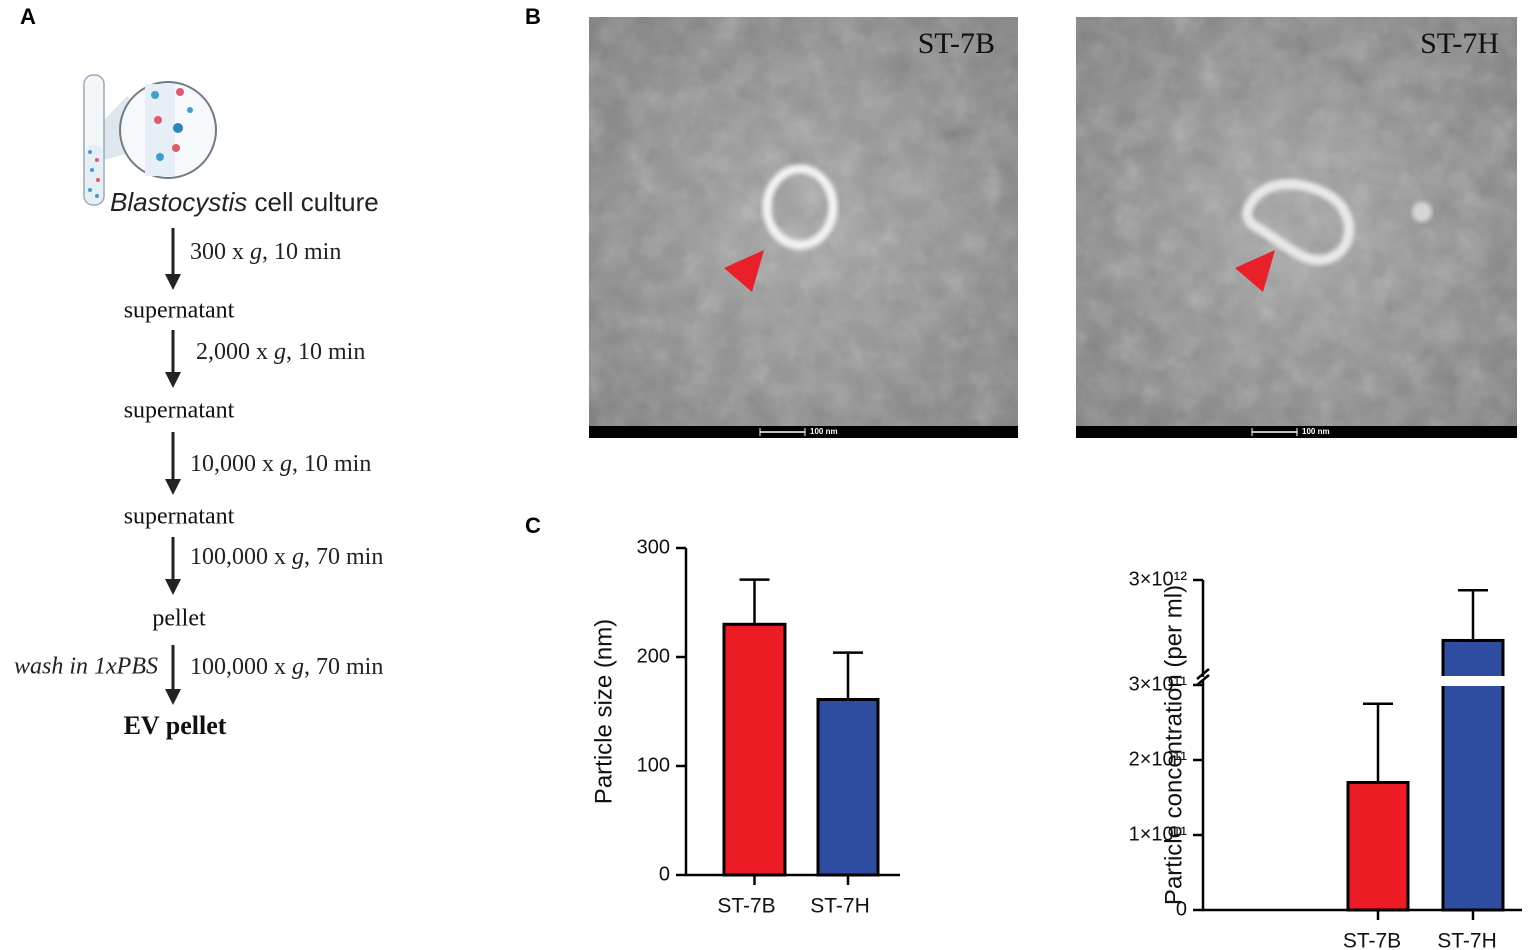 The width and height of the screenshot is (1535, 950). I want to click on y-tick-label: 2×10¹¹, so click(1158, 759).